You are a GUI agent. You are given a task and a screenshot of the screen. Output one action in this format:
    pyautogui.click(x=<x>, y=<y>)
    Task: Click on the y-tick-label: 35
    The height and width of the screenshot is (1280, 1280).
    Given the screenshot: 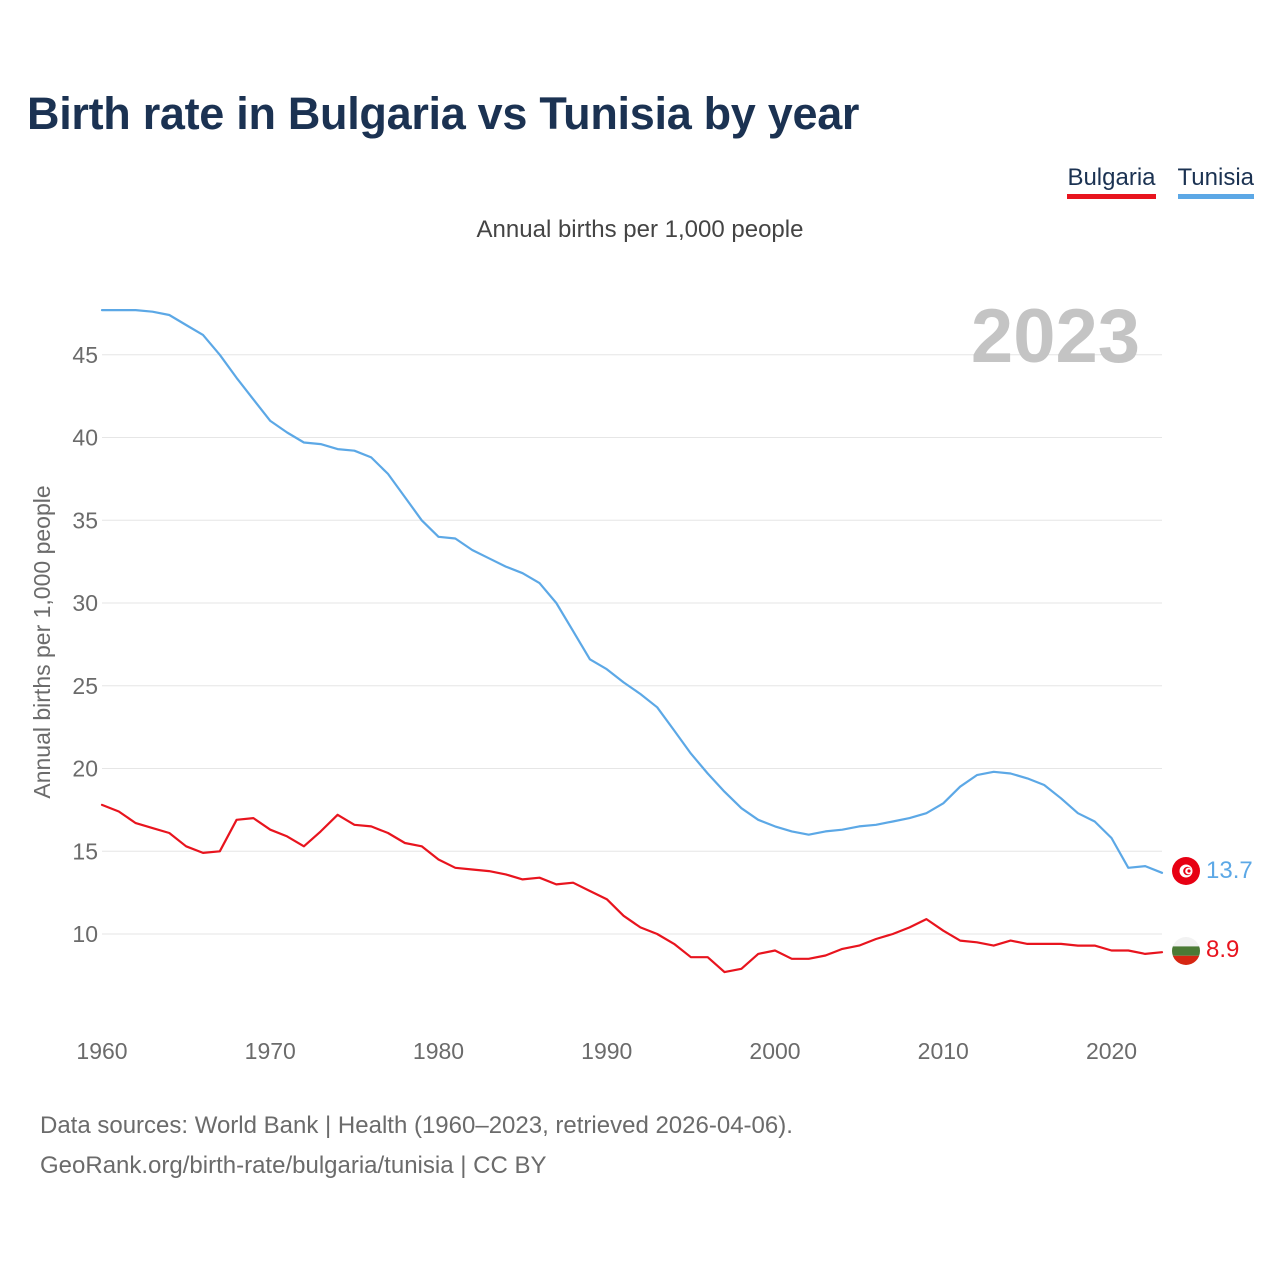 What is the action you would take?
    pyautogui.click(x=85, y=520)
    